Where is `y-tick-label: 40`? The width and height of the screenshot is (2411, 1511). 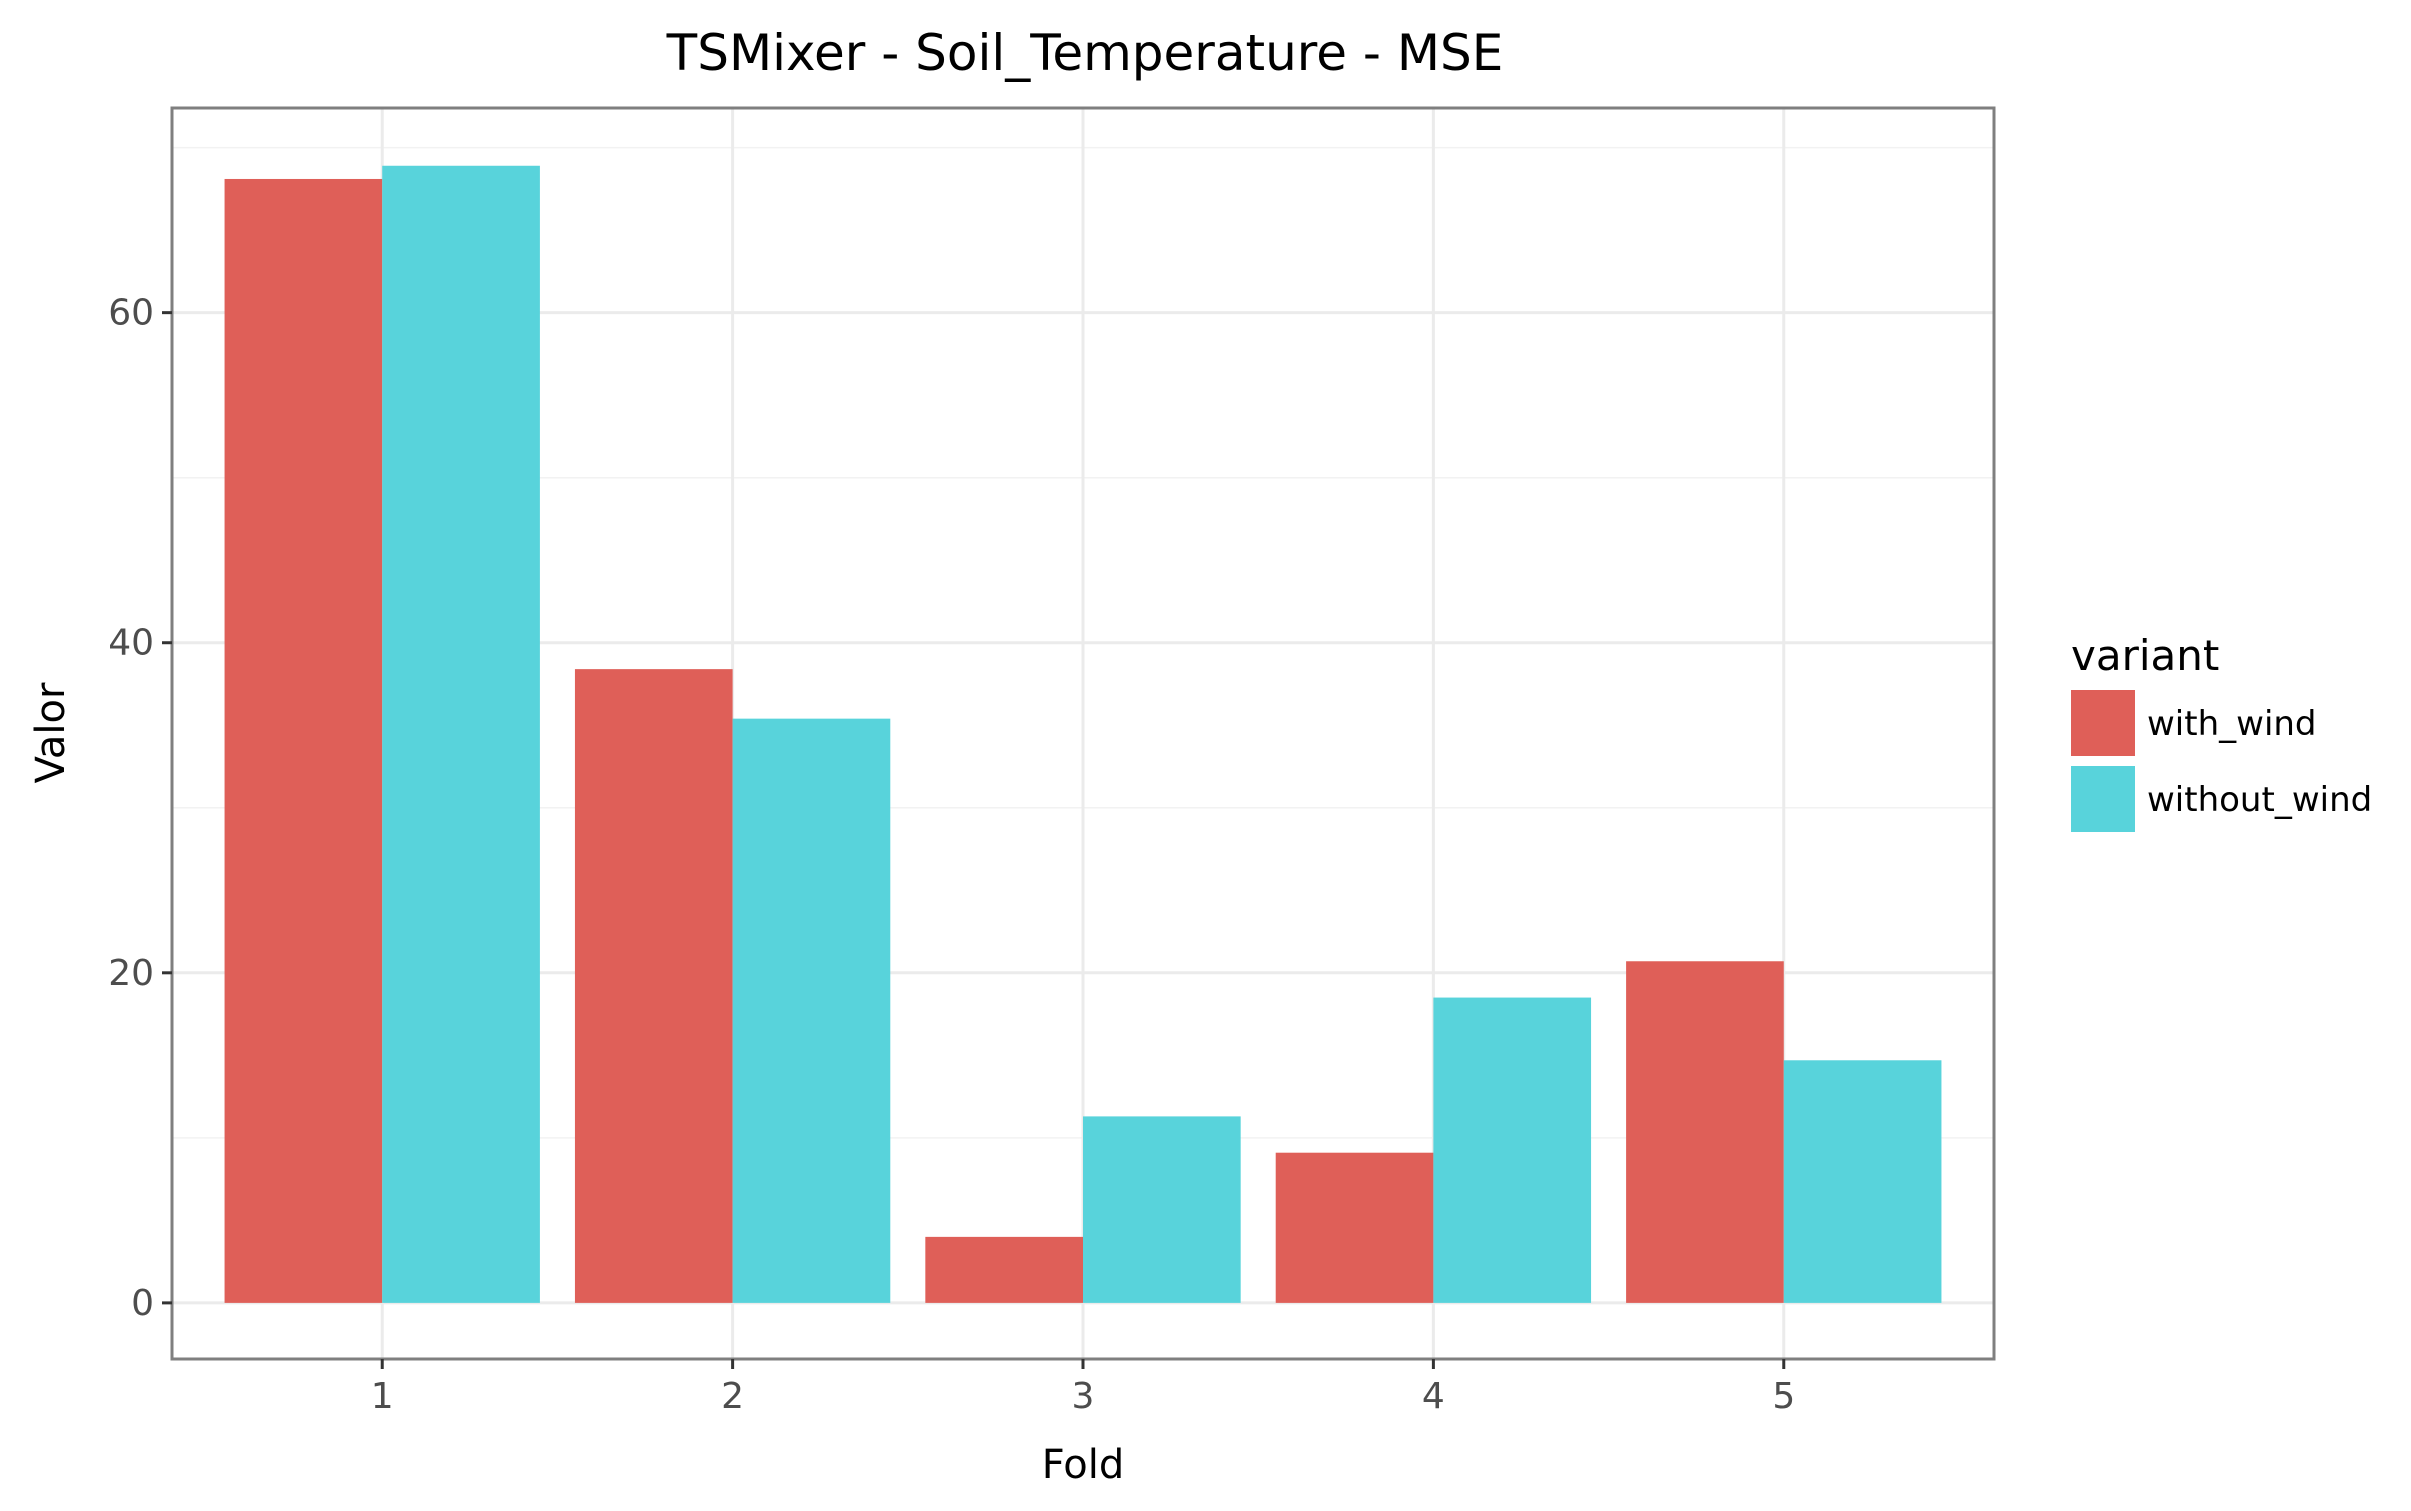 y-tick-label: 40 is located at coordinates (131, 643).